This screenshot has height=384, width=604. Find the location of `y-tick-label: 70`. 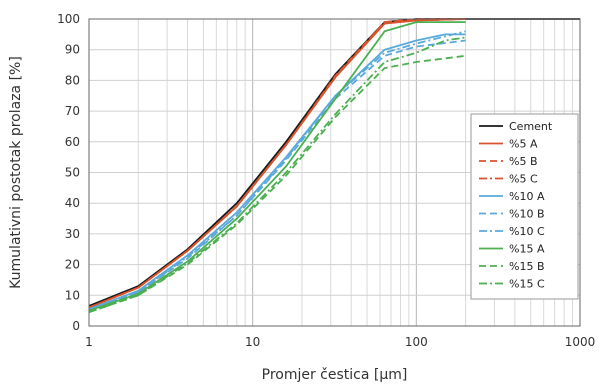

y-tick-label: 70 is located at coordinates (72, 111).